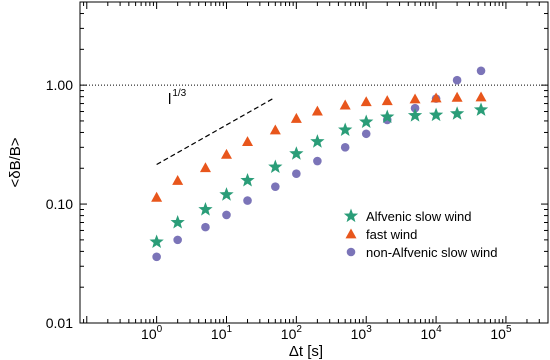  What do you see at coordinates (59, 85) in the screenshot?
I see `y-tick-label: 1.00` at bounding box center [59, 85].